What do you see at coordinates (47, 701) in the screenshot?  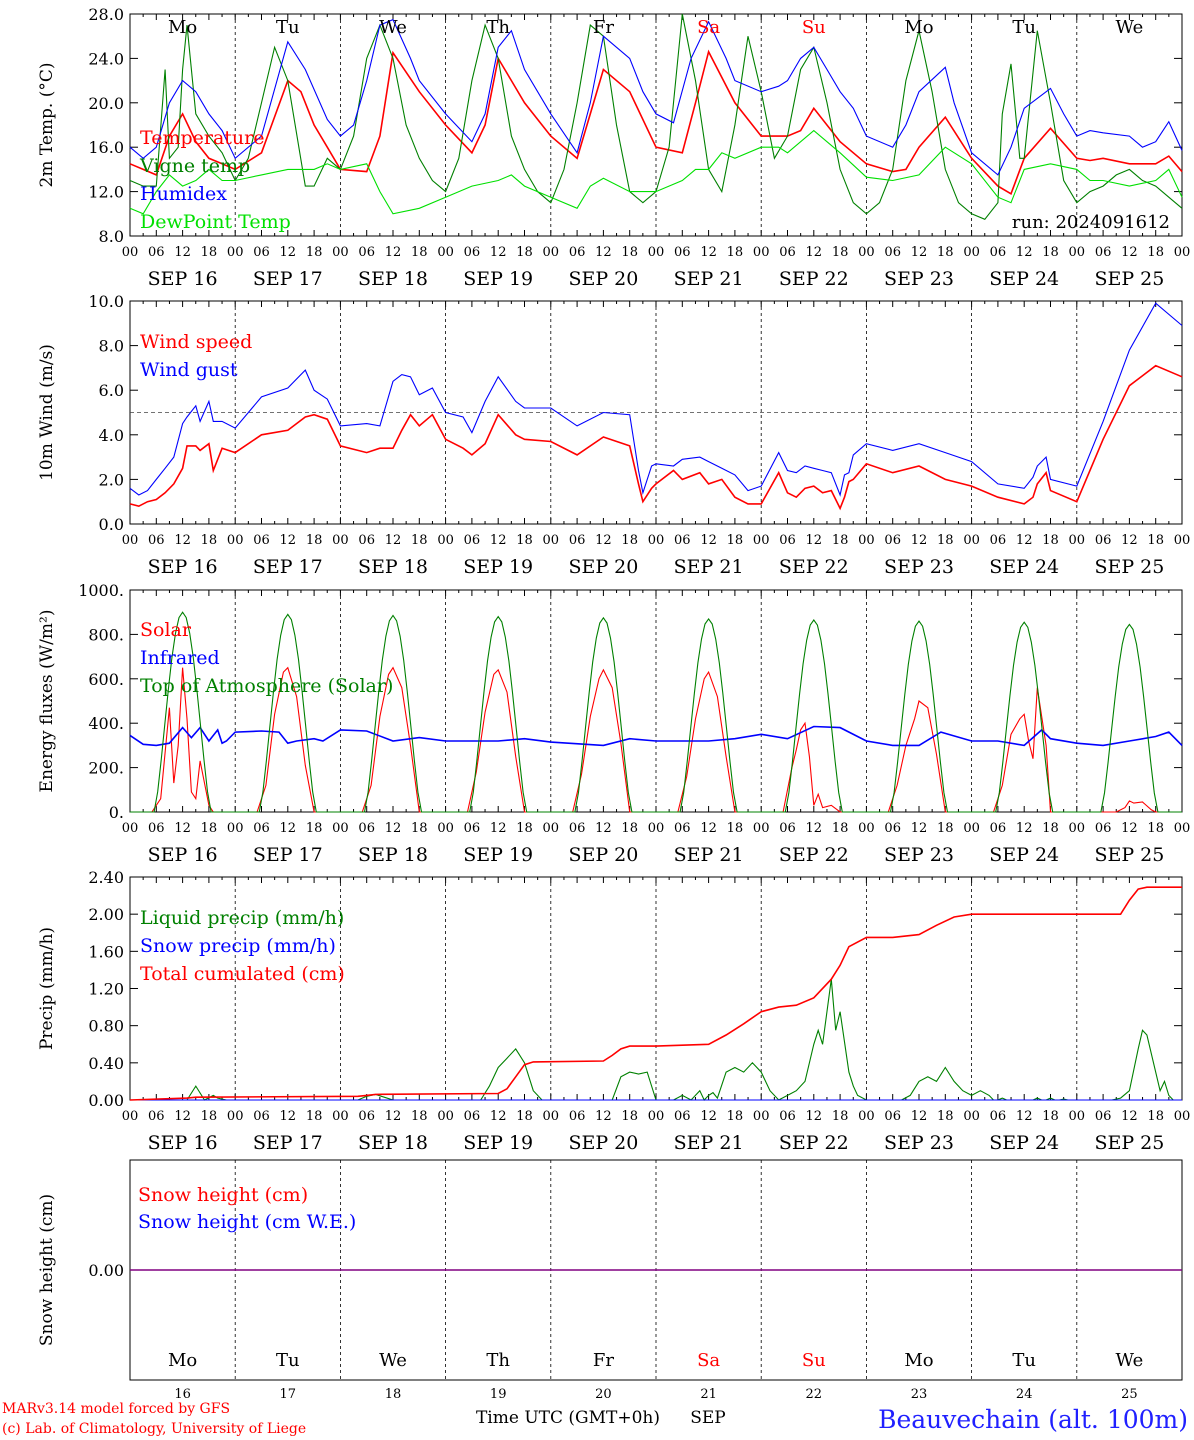 I see `y-axis-label: Energy fluxes (W/m²)` at bounding box center [47, 701].